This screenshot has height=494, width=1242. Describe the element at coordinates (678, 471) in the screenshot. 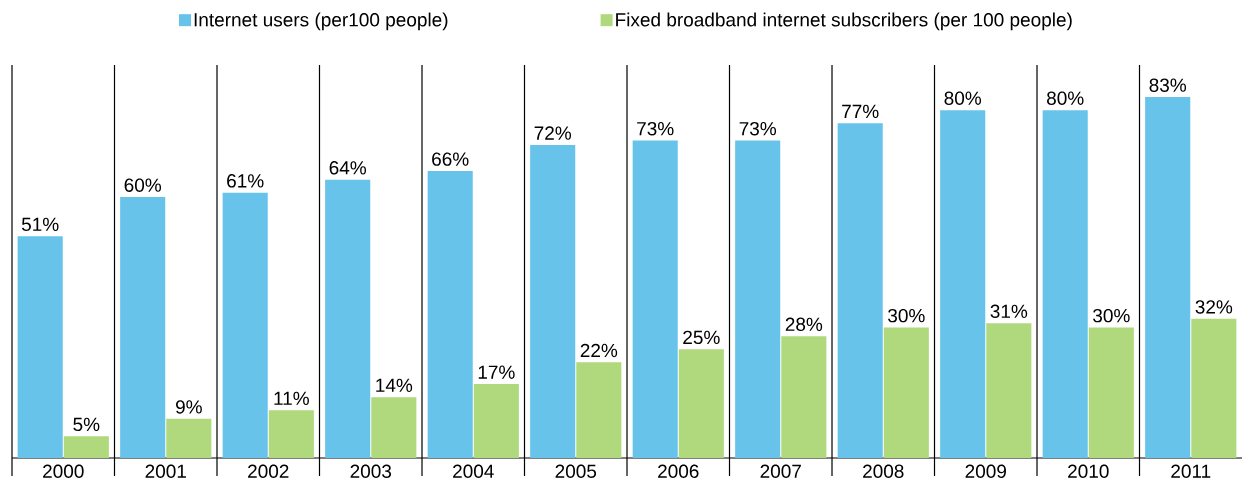

I see `x-tick-label: 2006` at that location.